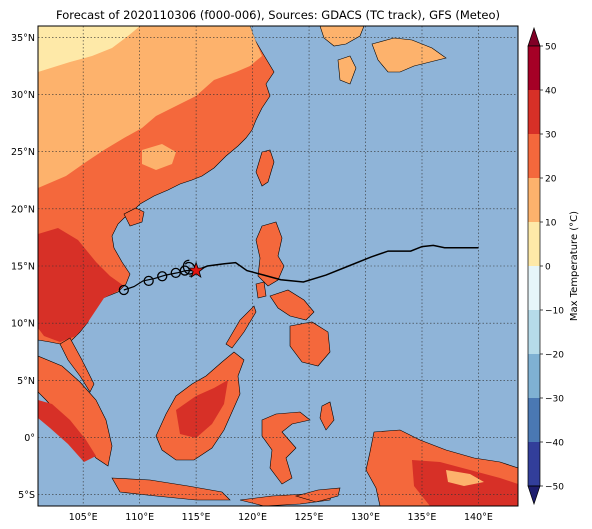 This screenshot has height=529, width=592. Describe the element at coordinates (23, 209) in the screenshot. I see `lat-tick-label: 20°N` at that location.